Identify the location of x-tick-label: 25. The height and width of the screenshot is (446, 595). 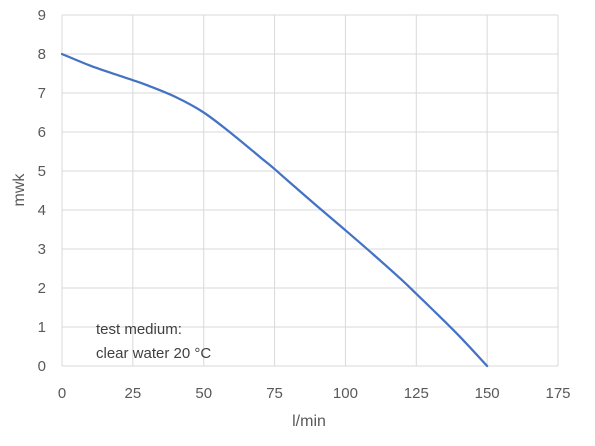
(133, 393).